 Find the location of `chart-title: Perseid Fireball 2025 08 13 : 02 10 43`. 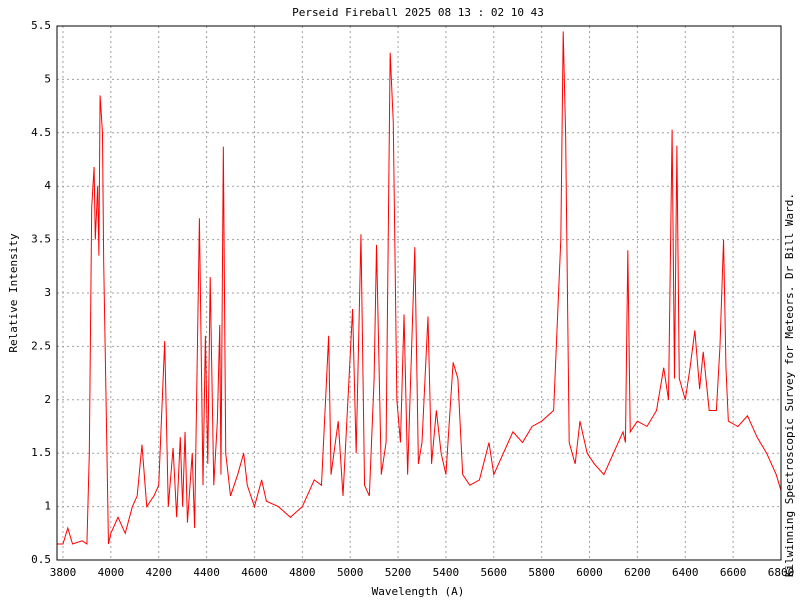

chart-title: Perseid Fireball 2025 08 13 : 02 10 43 is located at coordinates (418, 12).